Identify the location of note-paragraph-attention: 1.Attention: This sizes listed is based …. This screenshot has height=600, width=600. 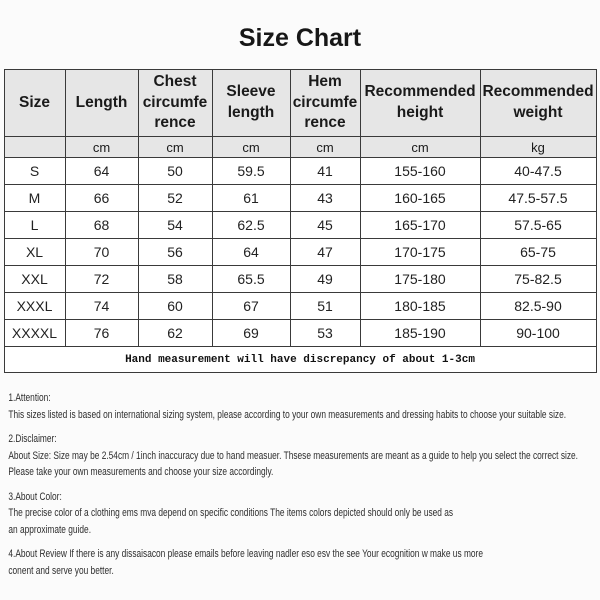
(287, 406).